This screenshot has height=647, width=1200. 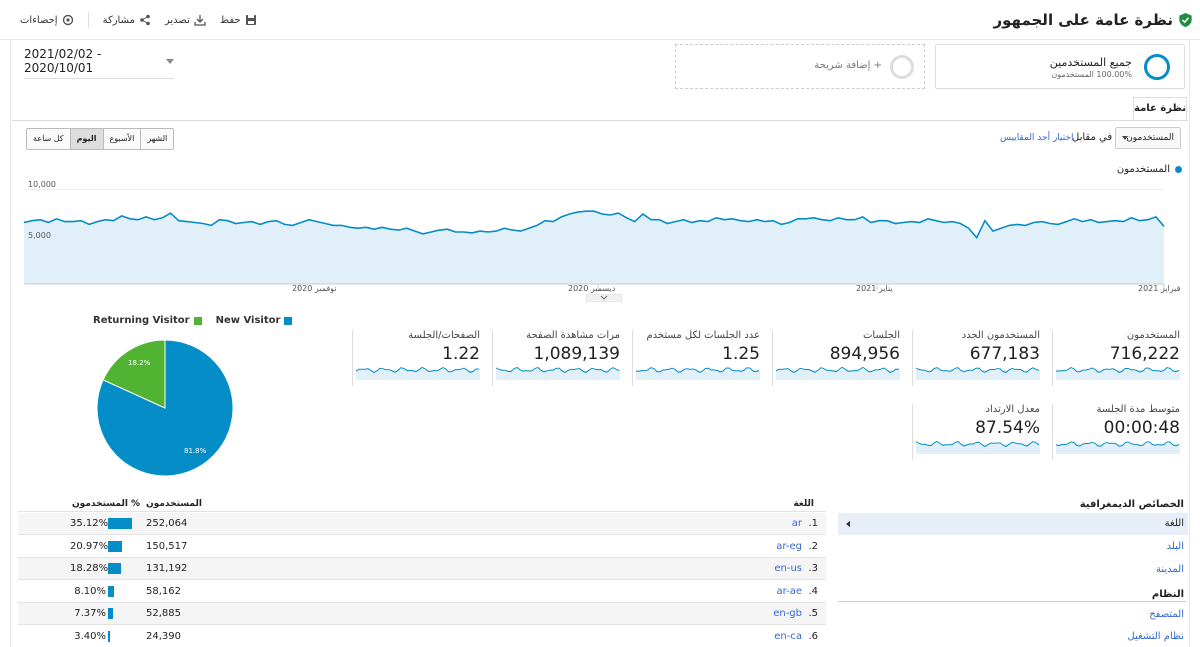 I want to click on insights-label: إحصاءات, so click(x=39, y=20).